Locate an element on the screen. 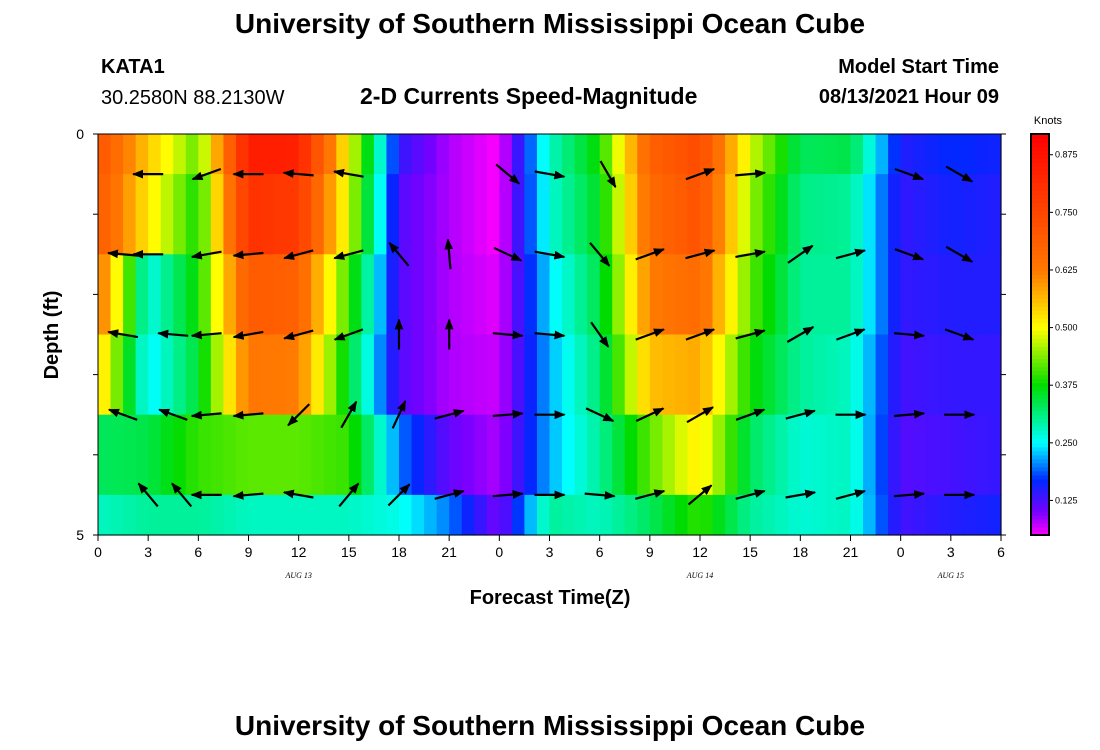 The height and width of the screenshot is (750, 1100). colorbar-tick-label: 0.625 is located at coordinates (1066, 270).